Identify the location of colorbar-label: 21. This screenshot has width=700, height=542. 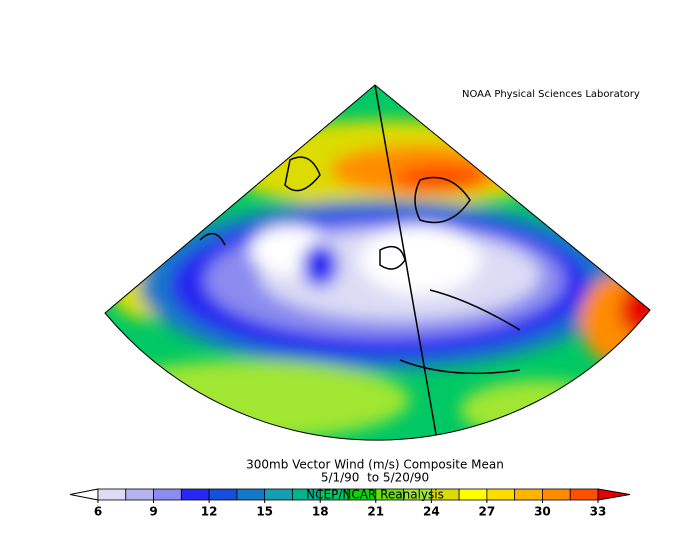
(375, 512).